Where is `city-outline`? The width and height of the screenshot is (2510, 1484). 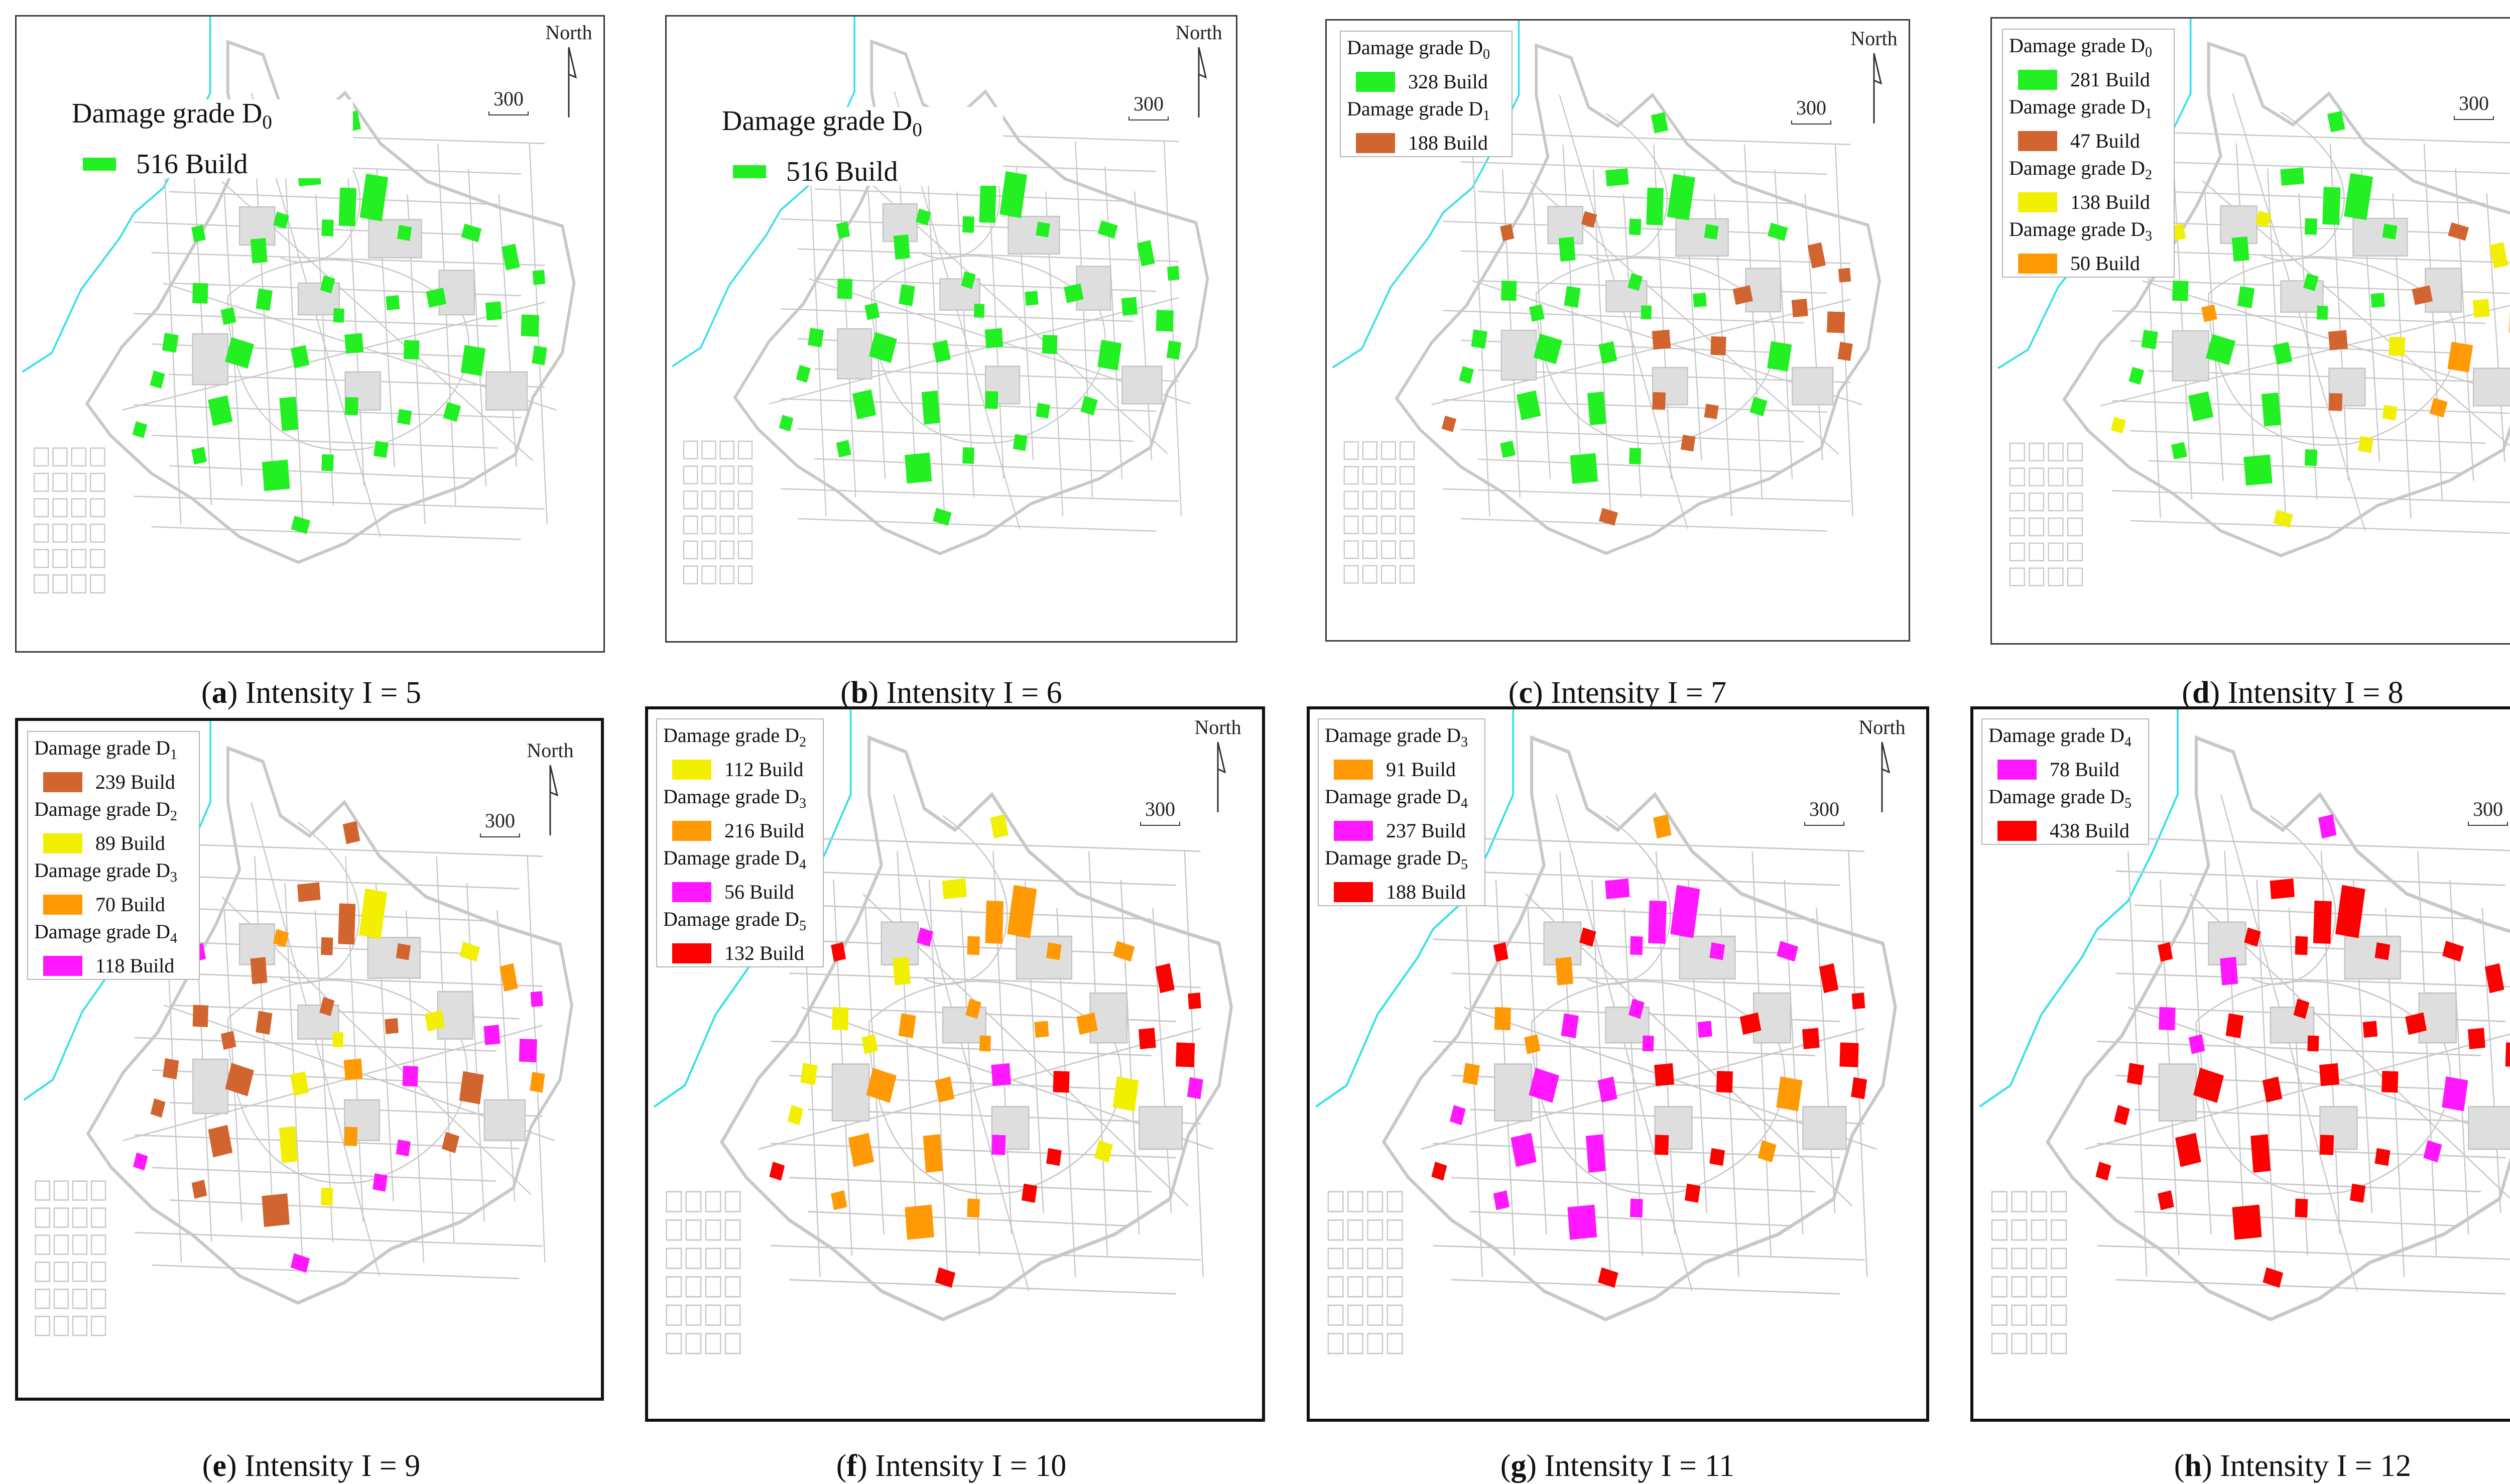
city-outline is located at coordinates (330, 302).